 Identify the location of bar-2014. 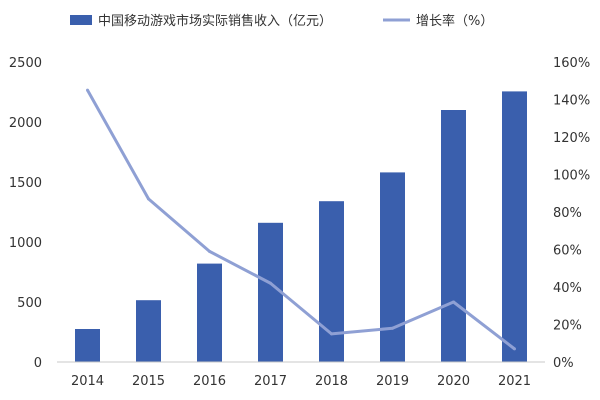
(87, 345).